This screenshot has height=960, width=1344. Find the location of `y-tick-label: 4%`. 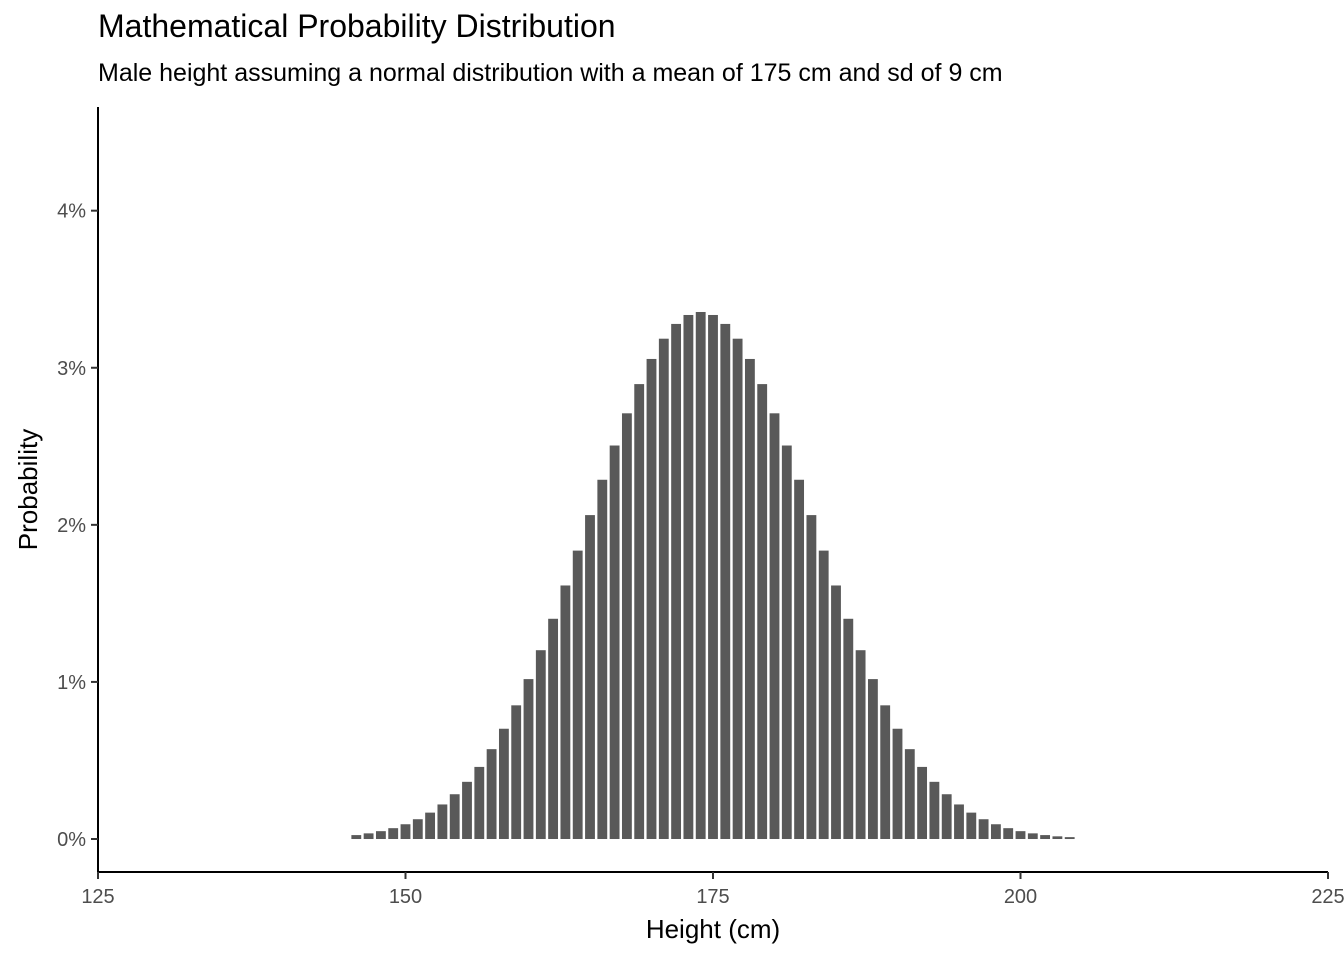

y-tick-label: 4% is located at coordinates (71, 212).